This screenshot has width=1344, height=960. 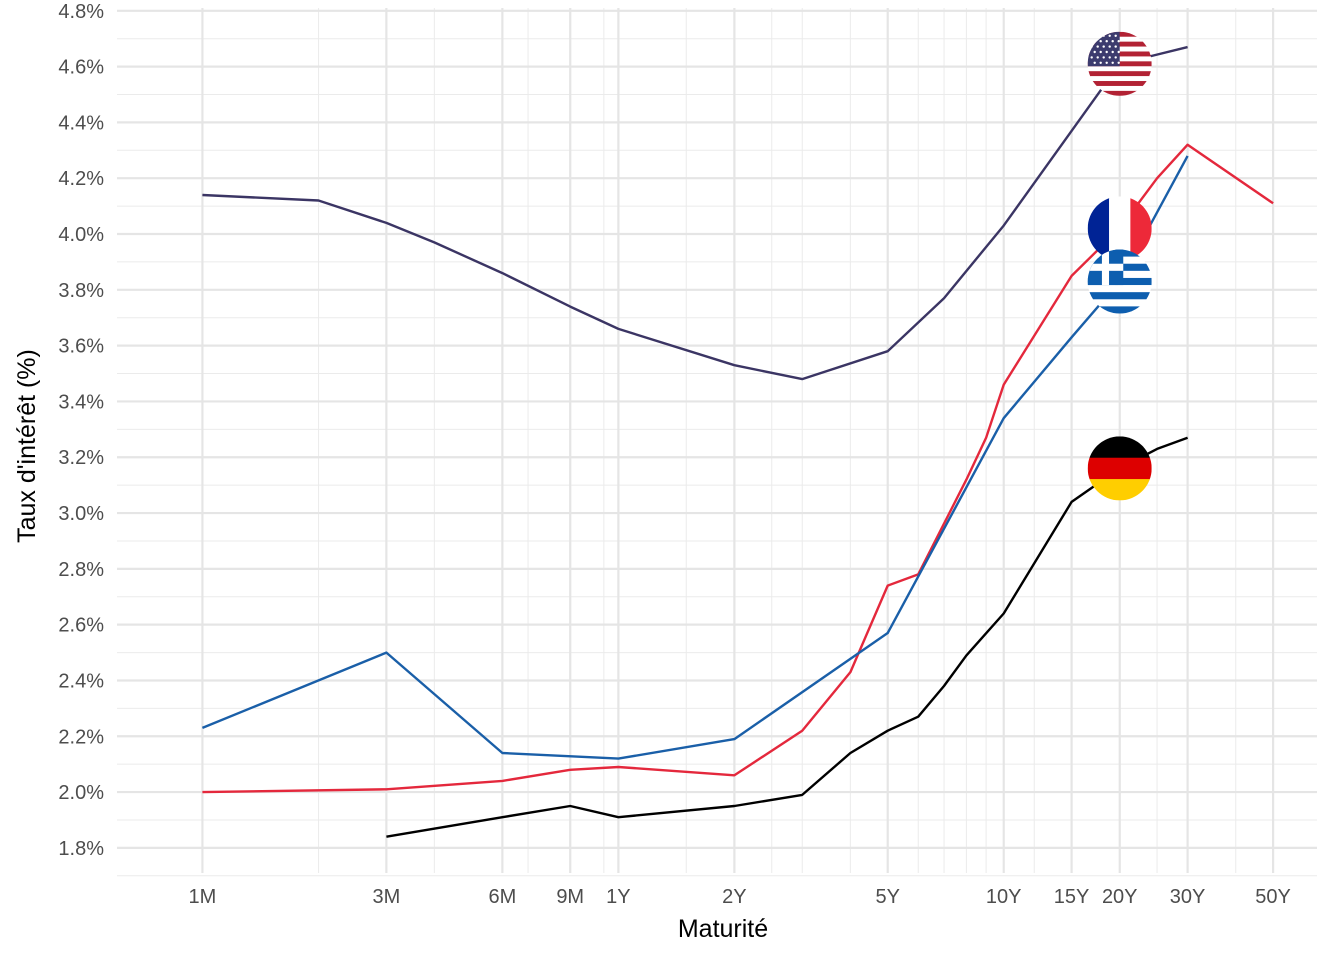 I want to click on y-axis-title: Taux d'intérêt (%), so click(x=27, y=446).